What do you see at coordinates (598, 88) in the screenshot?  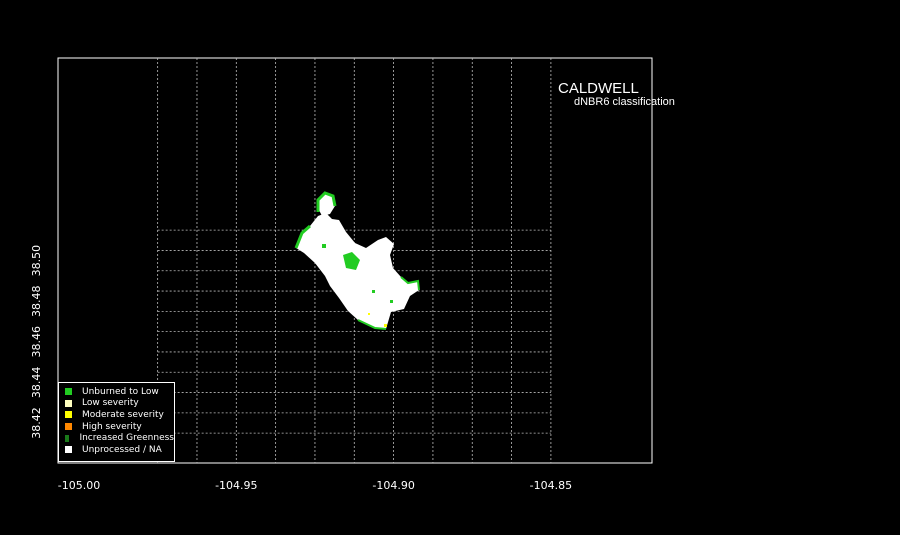 I see `map-title: CALDWELL` at bounding box center [598, 88].